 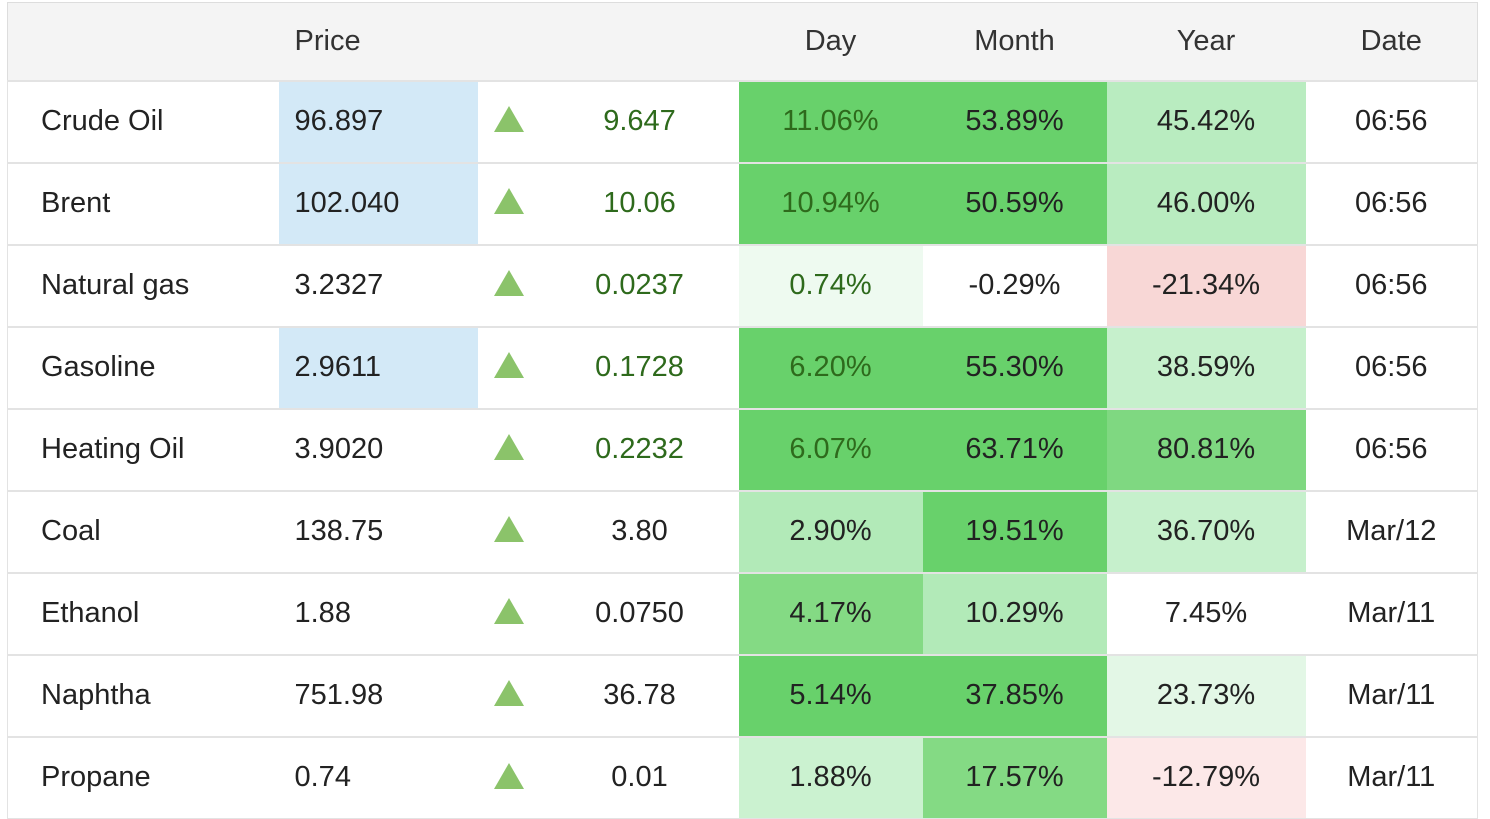 I want to click on year-percent-cell: 38.59%, so click(x=1206, y=367).